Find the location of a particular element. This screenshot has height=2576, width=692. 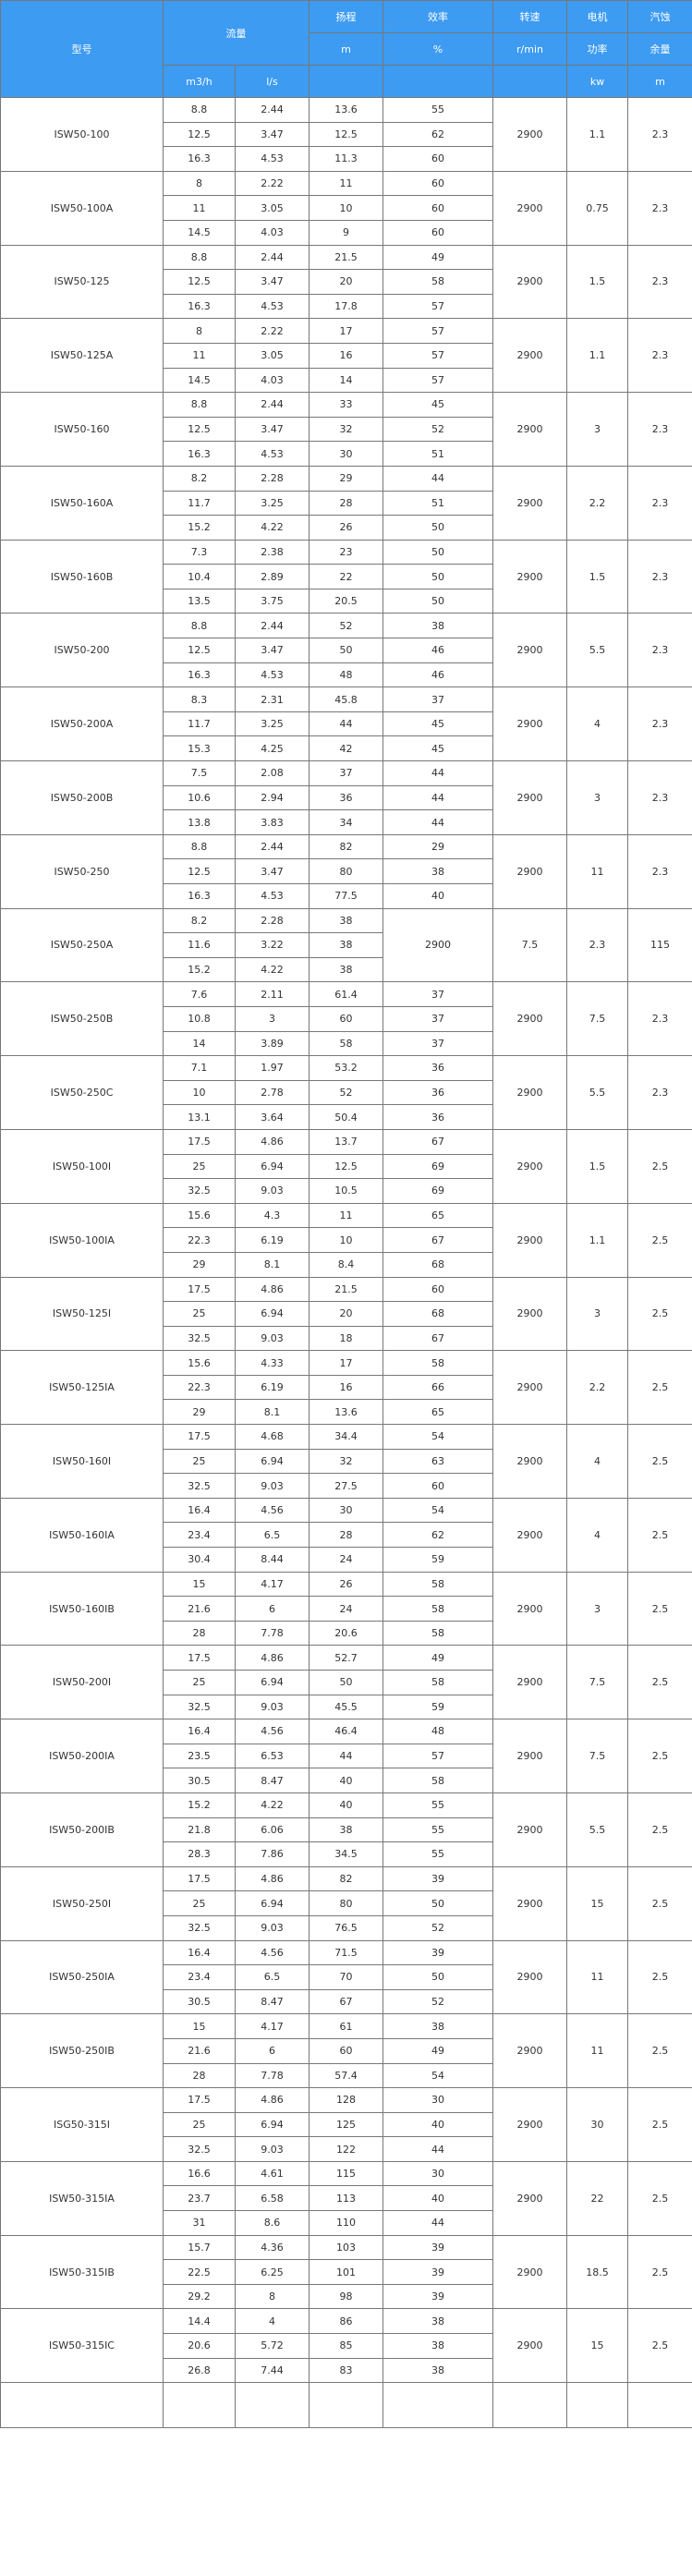

data-row: 14.5 4.03 14 57 is located at coordinates (346, 380).